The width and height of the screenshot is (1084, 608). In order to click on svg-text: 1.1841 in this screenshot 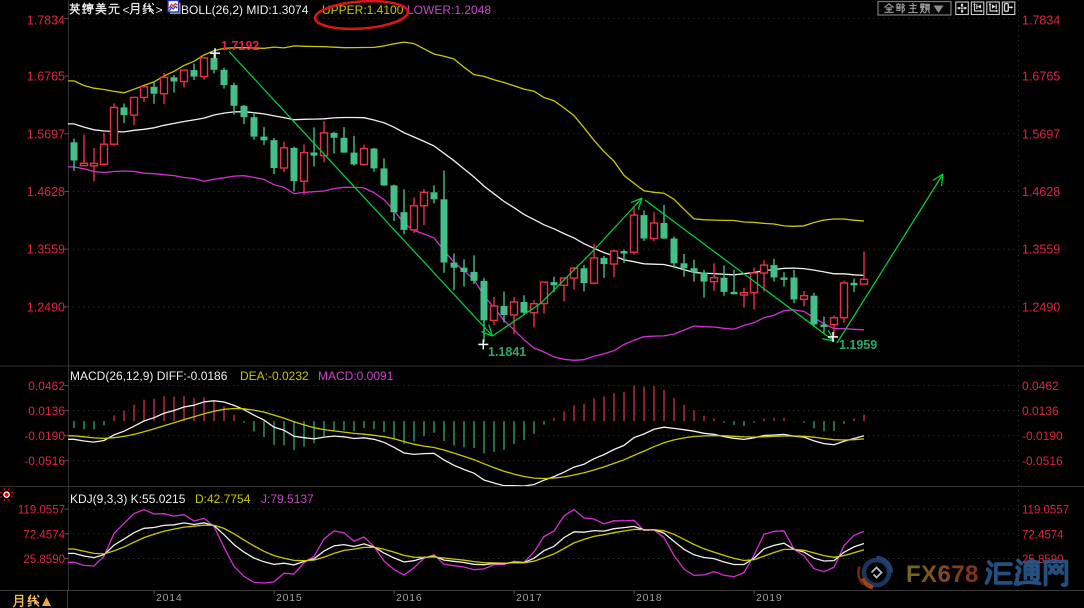, I will do `click(507, 352)`.